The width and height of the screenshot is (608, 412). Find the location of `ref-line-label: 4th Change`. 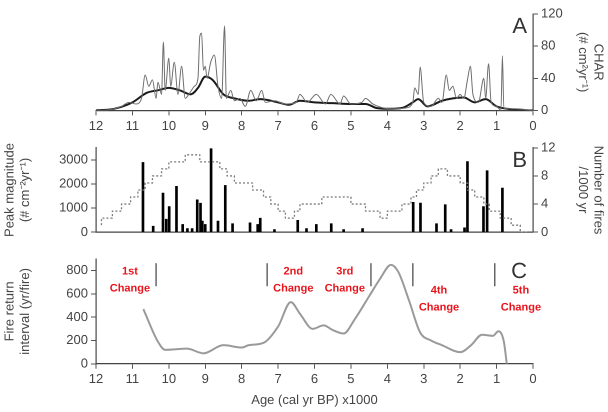

ref-line-label: 4th Change is located at coordinates (439, 299).